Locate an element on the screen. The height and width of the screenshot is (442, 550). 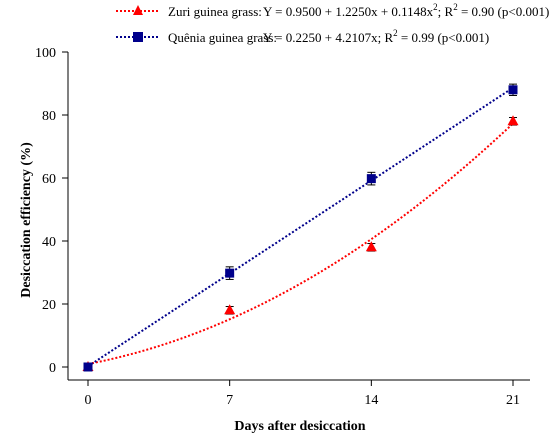
y-tick-label: 40 is located at coordinates (49, 242).